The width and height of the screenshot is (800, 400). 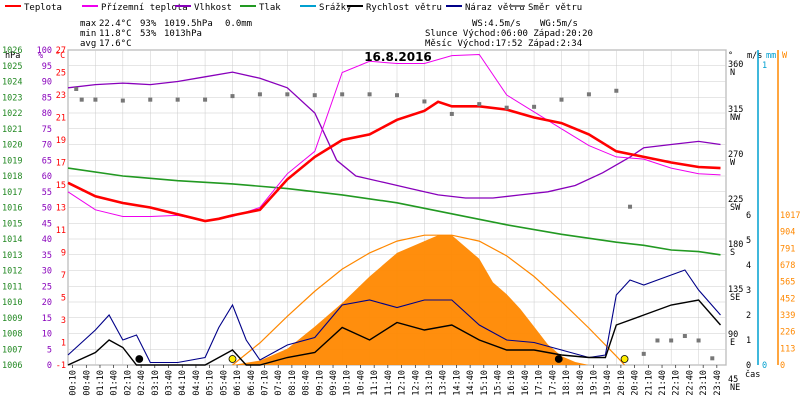 What do you see at coordinates (47, 256) in the screenshot?
I see `pct-tick: 35` at bounding box center [47, 256].